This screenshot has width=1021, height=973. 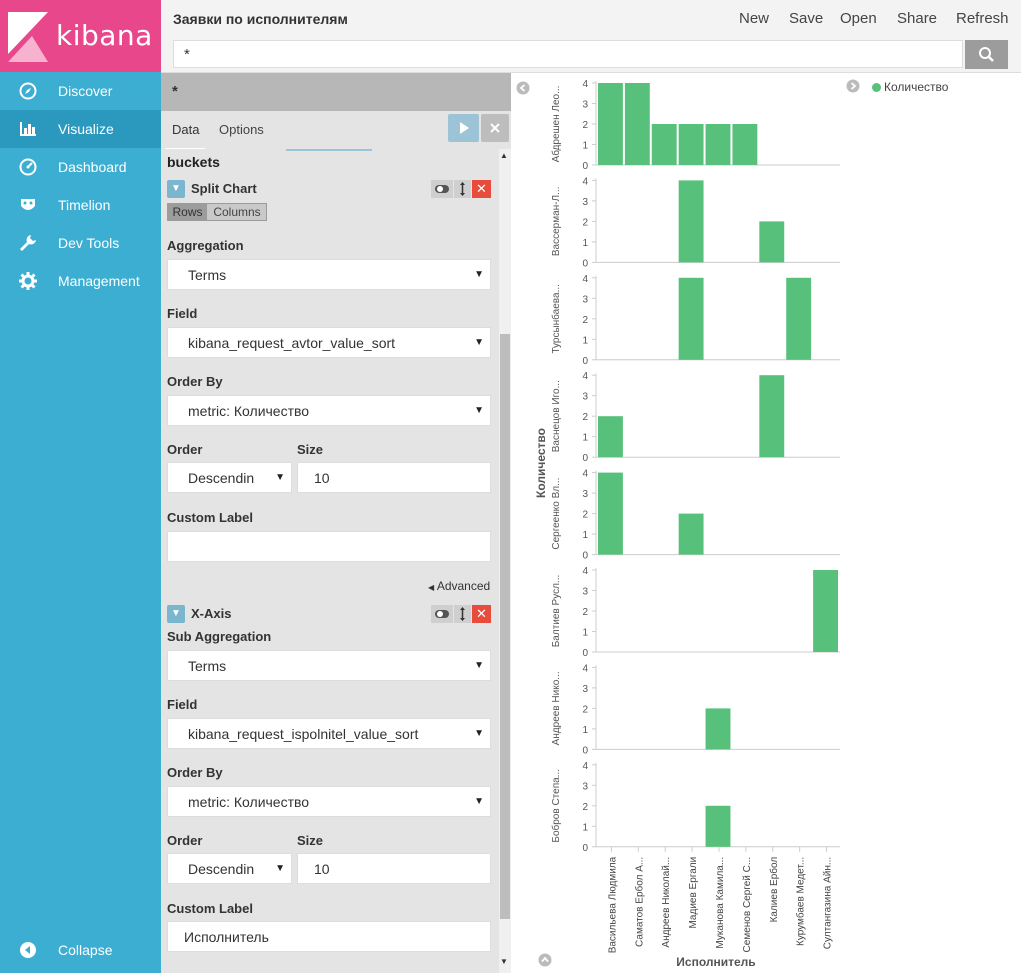 What do you see at coordinates (182, 704) in the screenshot?
I see `field-label: Field` at bounding box center [182, 704].